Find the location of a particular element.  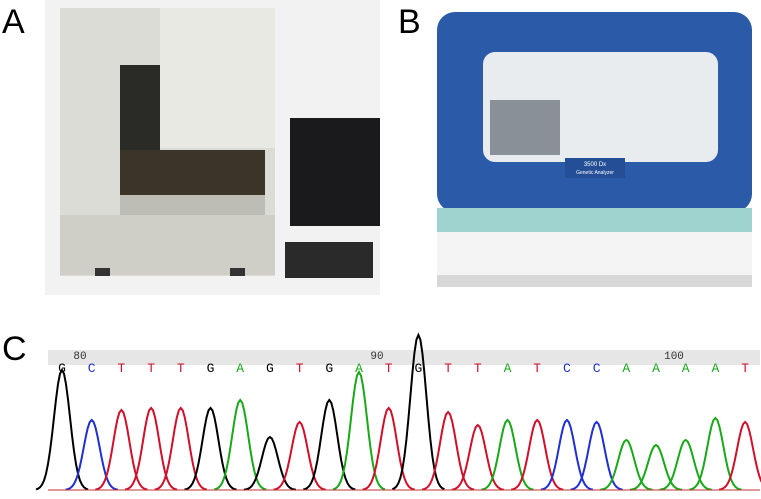

screen-text: 3500 Dx is located at coordinates (595, 165).